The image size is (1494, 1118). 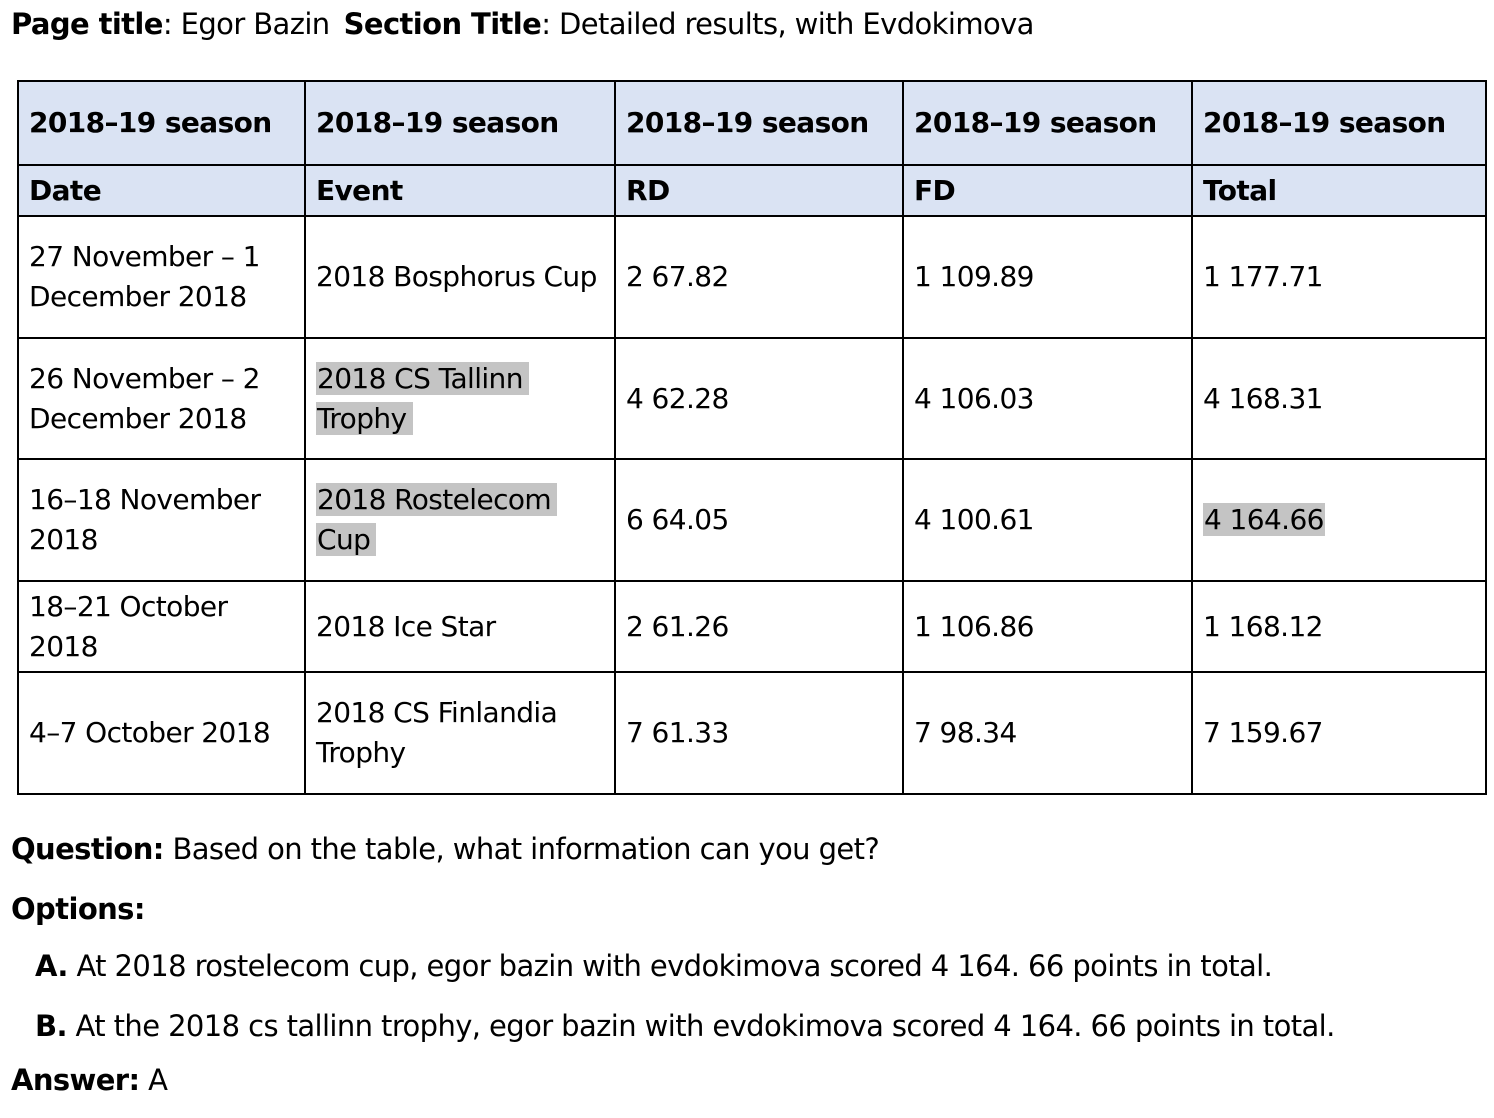 I want to click on rd-cell: 4 62.28, so click(x=759, y=398).